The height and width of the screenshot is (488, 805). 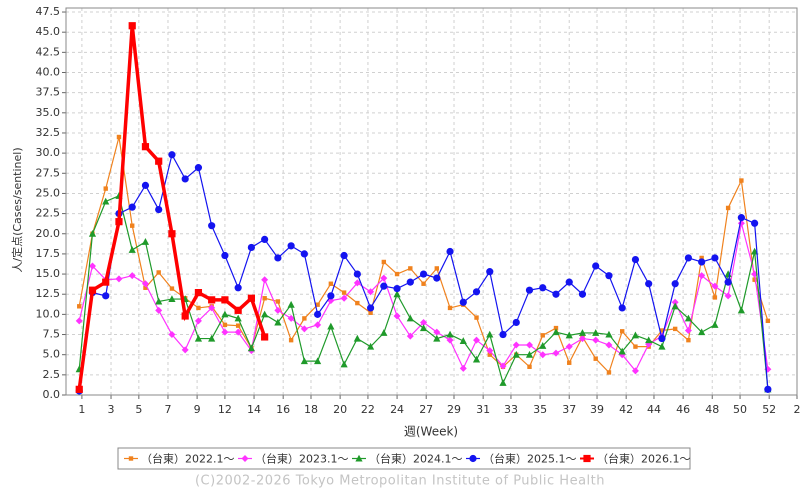 I want to click on x-tick-label: 2, so click(x=797, y=409).